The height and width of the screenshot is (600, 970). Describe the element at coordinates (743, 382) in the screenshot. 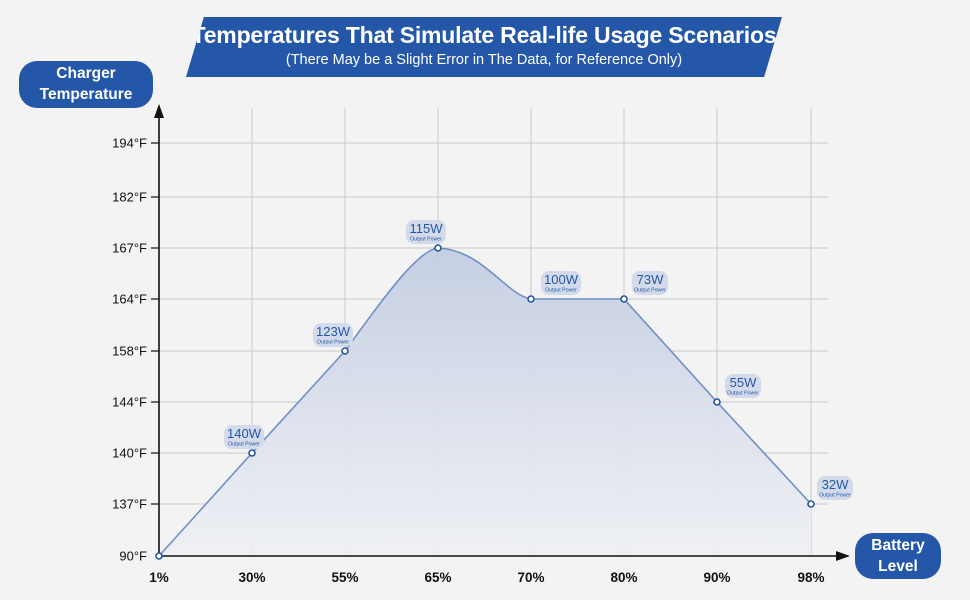

I see `power-label-value: 55W` at that location.